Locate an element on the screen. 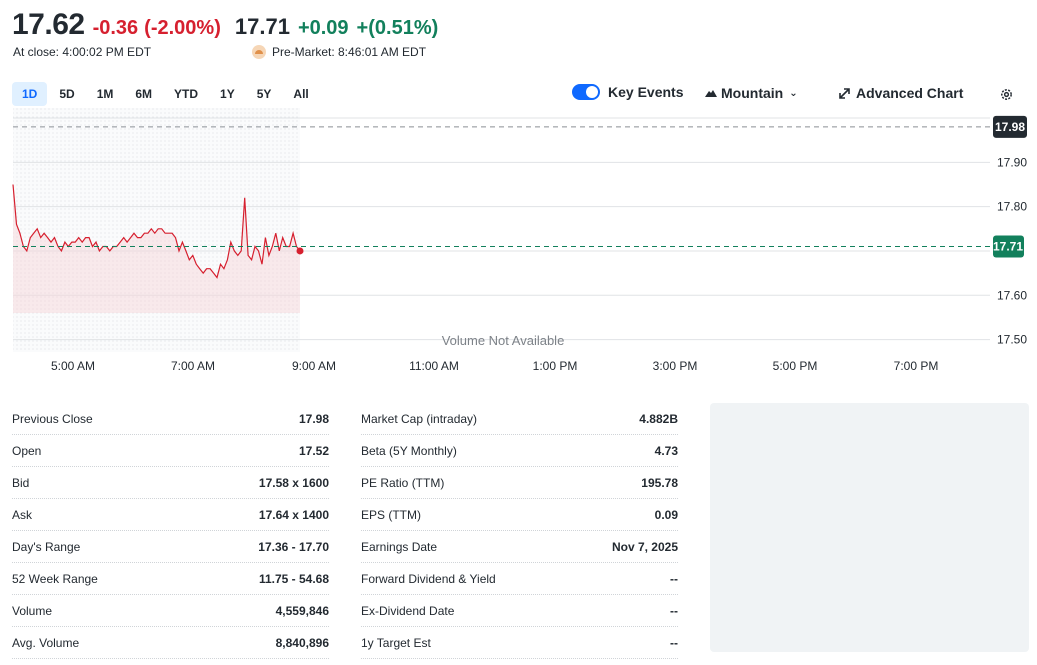 The height and width of the screenshot is (665, 1037). close-change: -0.36 is located at coordinates (115, 28).